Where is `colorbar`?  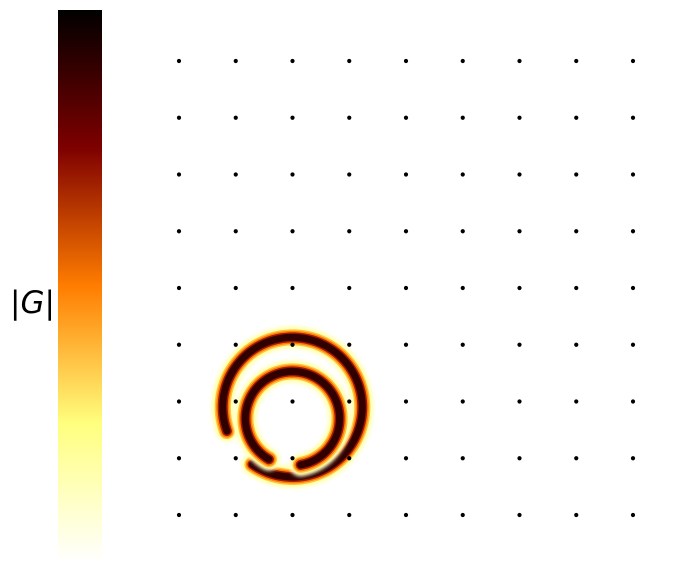 colorbar is located at coordinates (80, 286).